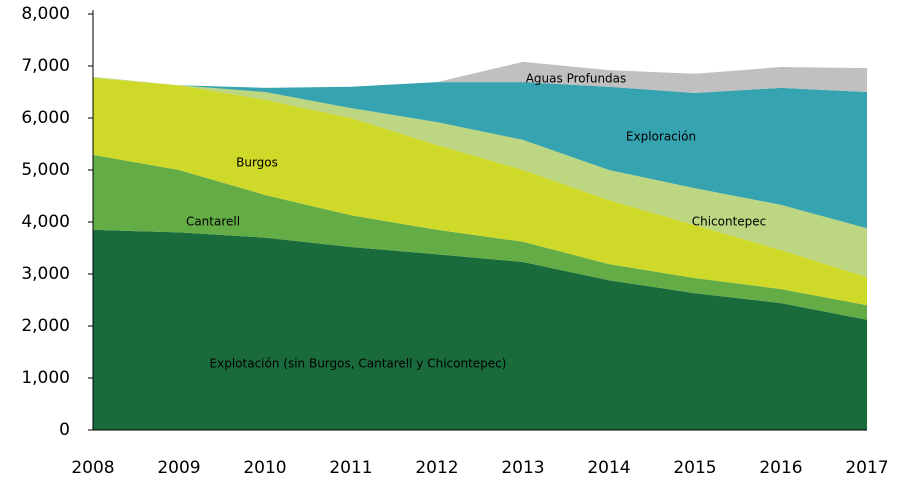  What do you see at coordinates (213, 222) in the screenshot?
I see `series-label: Cantarell` at bounding box center [213, 222].